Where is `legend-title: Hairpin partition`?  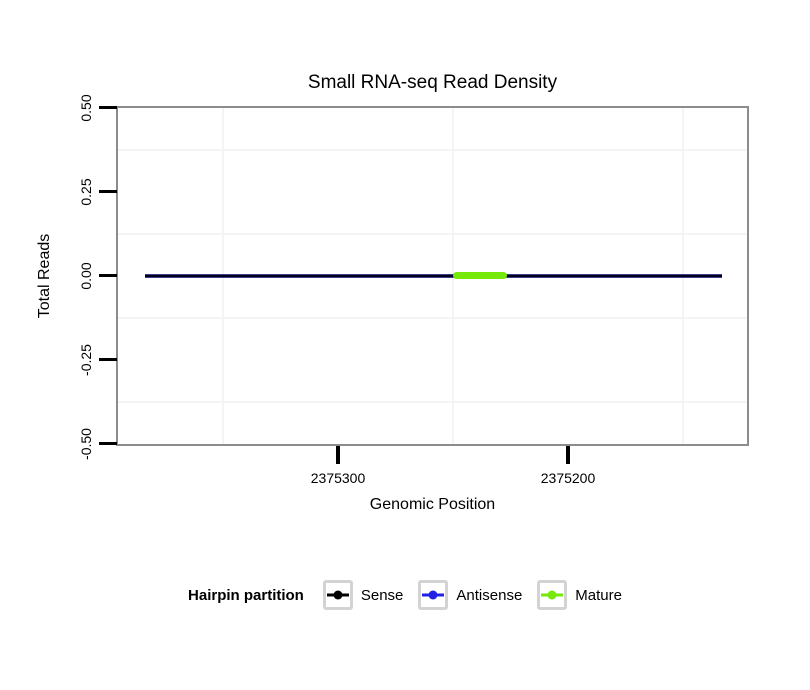
legend-title: Hairpin partition is located at coordinates (246, 595).